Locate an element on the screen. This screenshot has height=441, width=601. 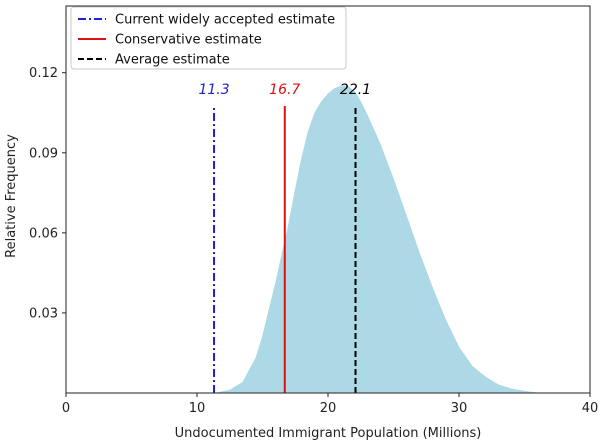
vline-label-1: 16.7 is located at coordinates (284, 90).